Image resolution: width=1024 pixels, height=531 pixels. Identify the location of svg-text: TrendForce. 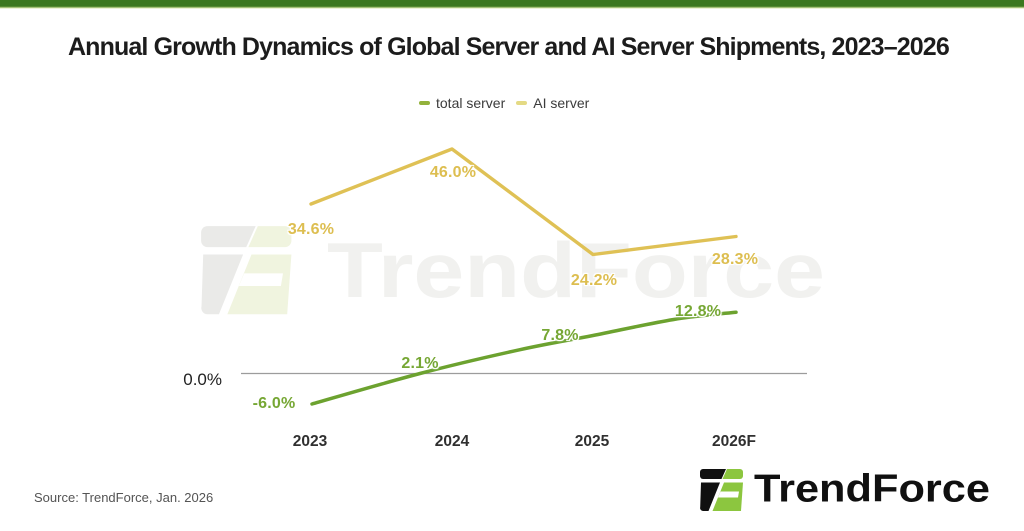
(576, 270).